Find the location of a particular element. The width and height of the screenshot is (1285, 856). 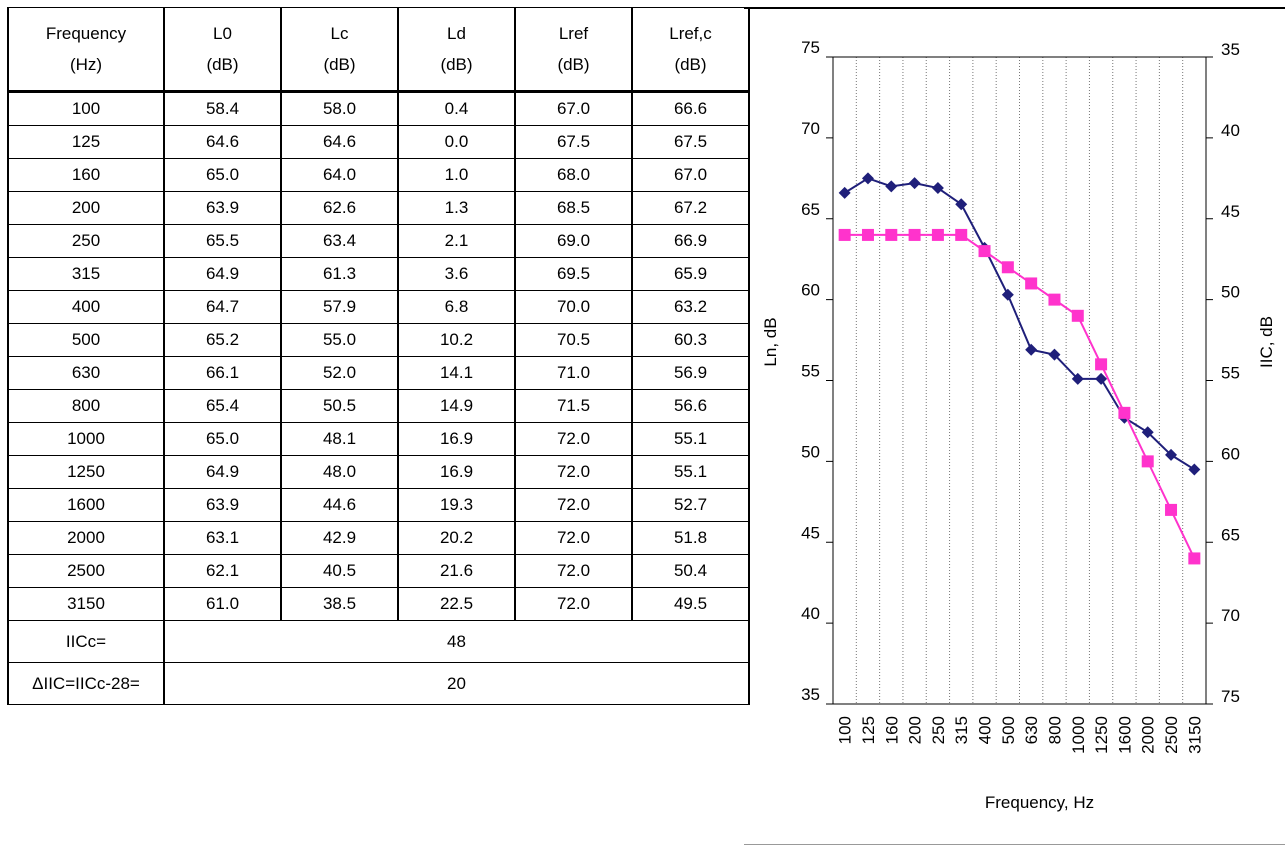

table-cell: 49.5 is located at coordinates (690, 604).